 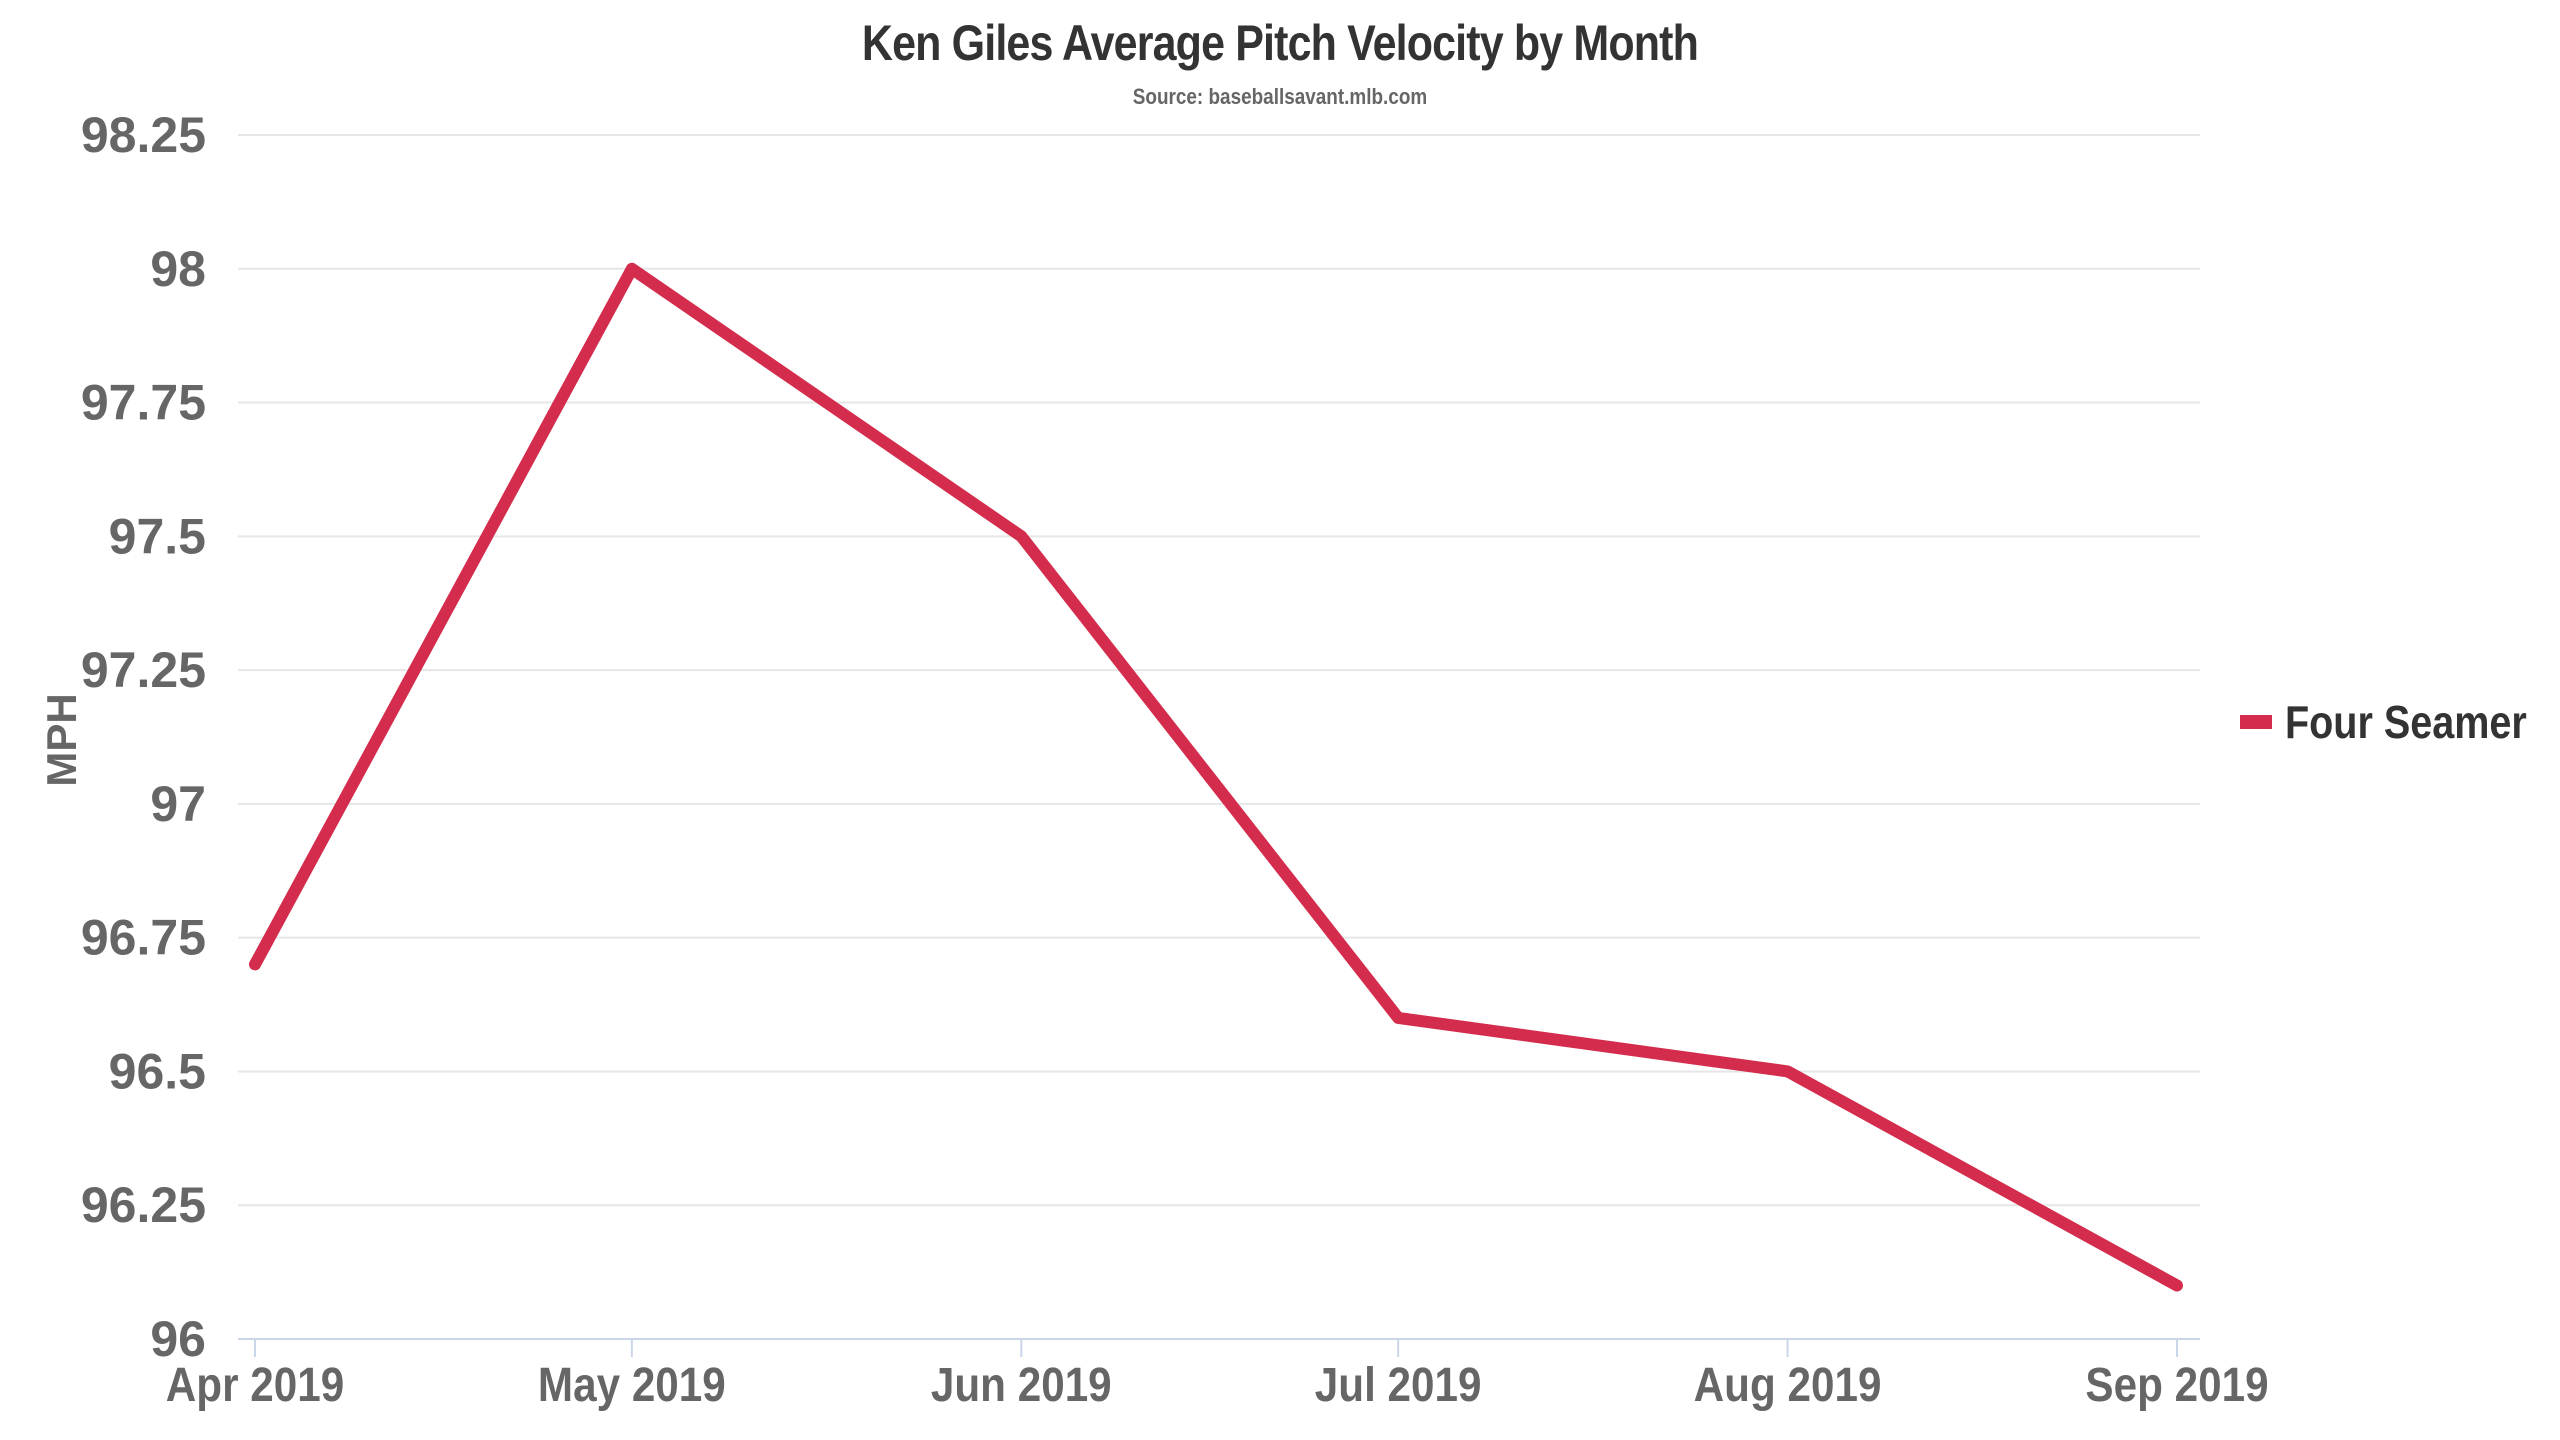 I want to click on legend-swatch, so click(x=2256, y=722).